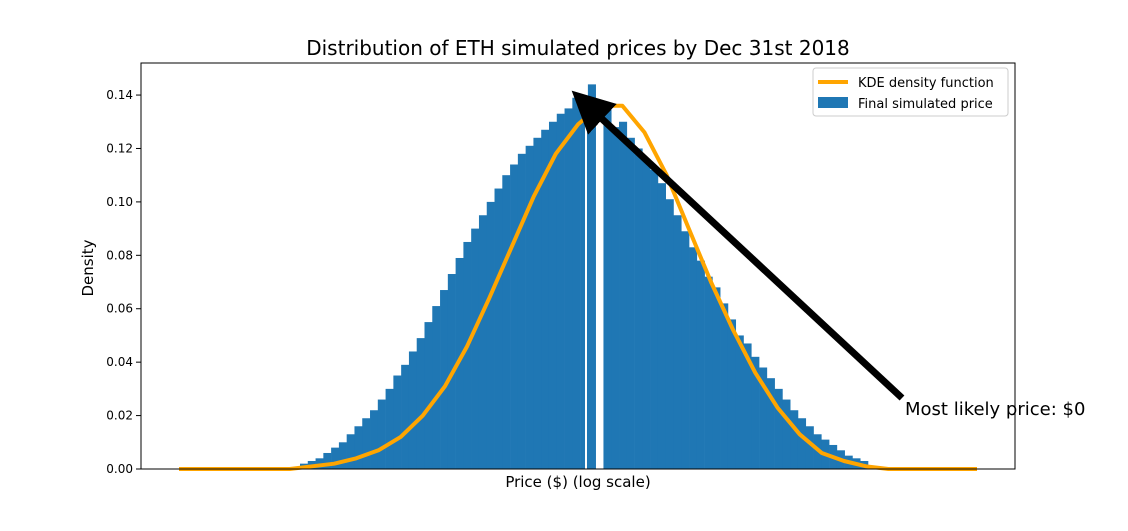 The width and height of the screenshot is (1128, 531). What do you see at coordinates (995, 409) in the screenshot?
I see `annotation-text: Most likely price: $0` at bounding box center [995, 409].